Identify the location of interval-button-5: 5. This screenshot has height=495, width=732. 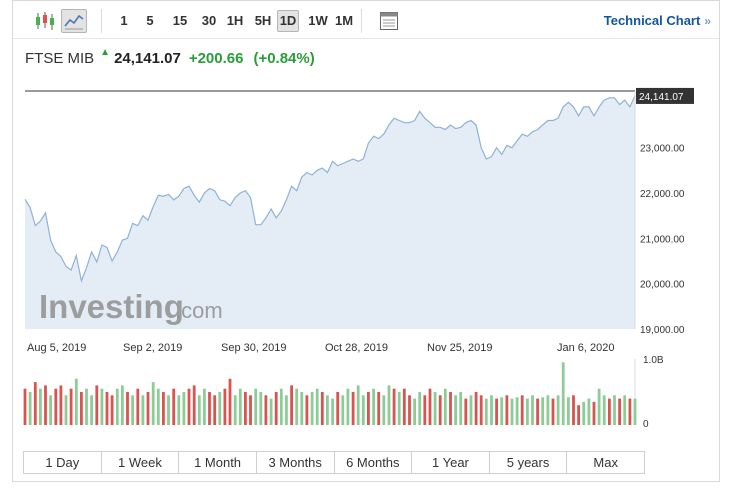
(150, 20).